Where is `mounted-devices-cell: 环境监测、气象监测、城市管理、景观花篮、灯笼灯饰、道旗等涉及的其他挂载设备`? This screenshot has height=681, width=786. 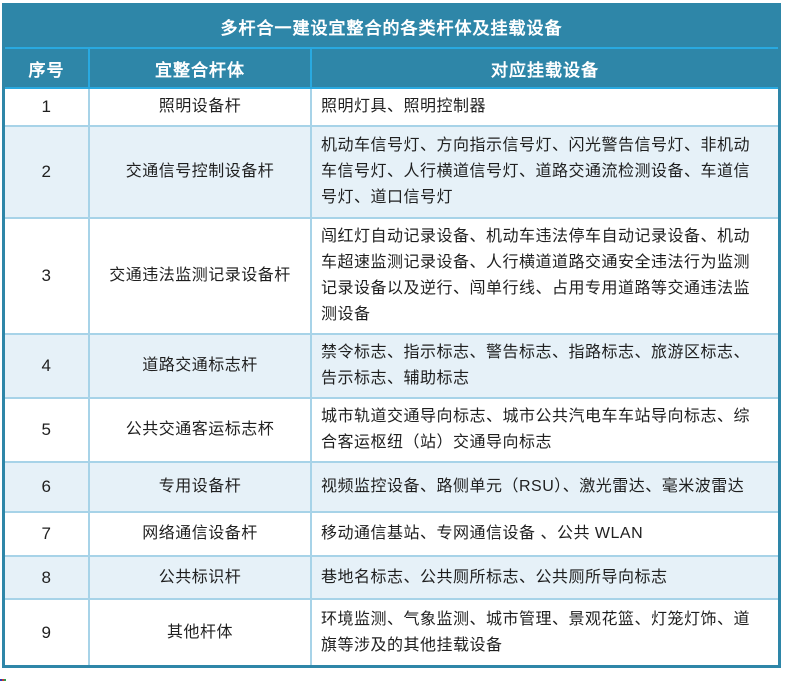
mounted-devices-cell: 环境监测、气象监测、城市管理、景观花篮、灯笼灯饰、道旗等涉及的其他挂载设备 is located at coordinates (544, 631).